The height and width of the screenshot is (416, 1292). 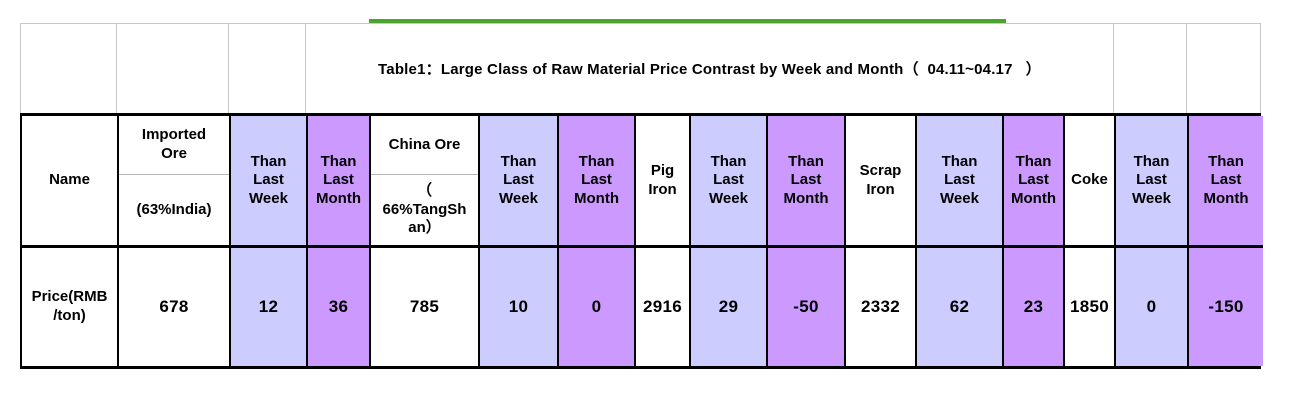 What do you see at coordinates (687, 21) in the screenshot?
I see `green-accent-line` at bounding box center [687, 21].